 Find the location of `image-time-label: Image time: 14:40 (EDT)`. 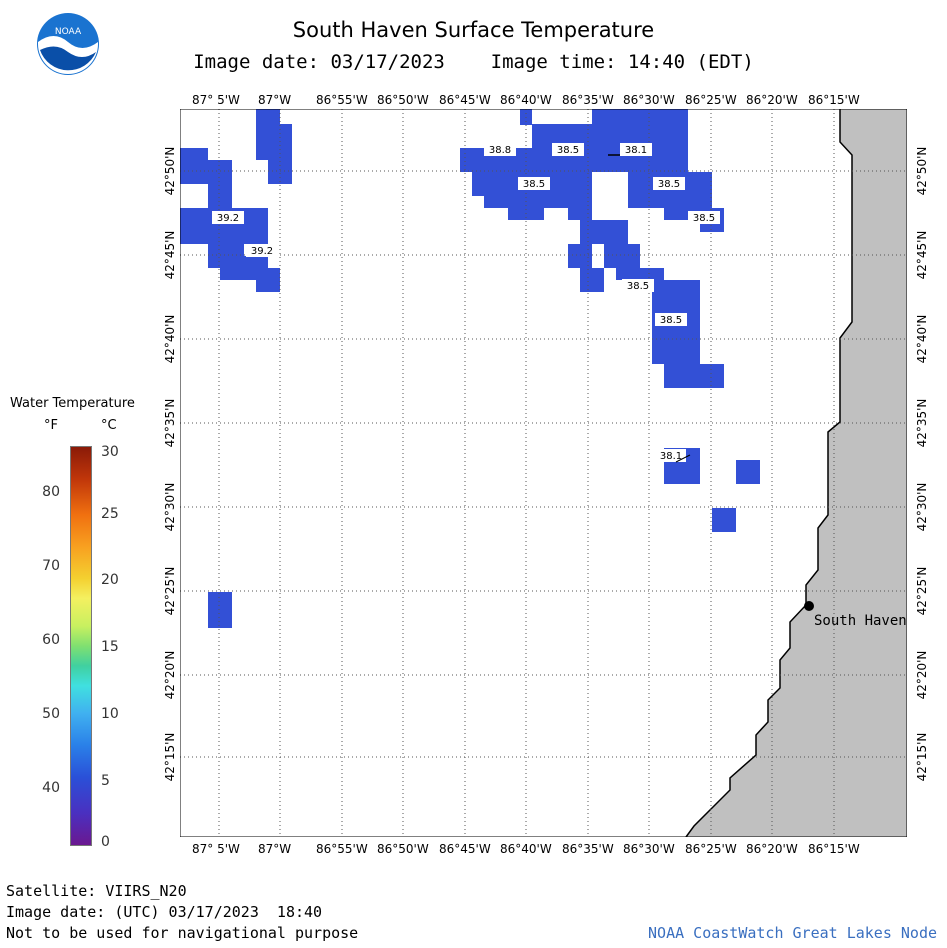

image-time-label: Image time: 14:40 (EDT) is located at coordinates (622, 62).